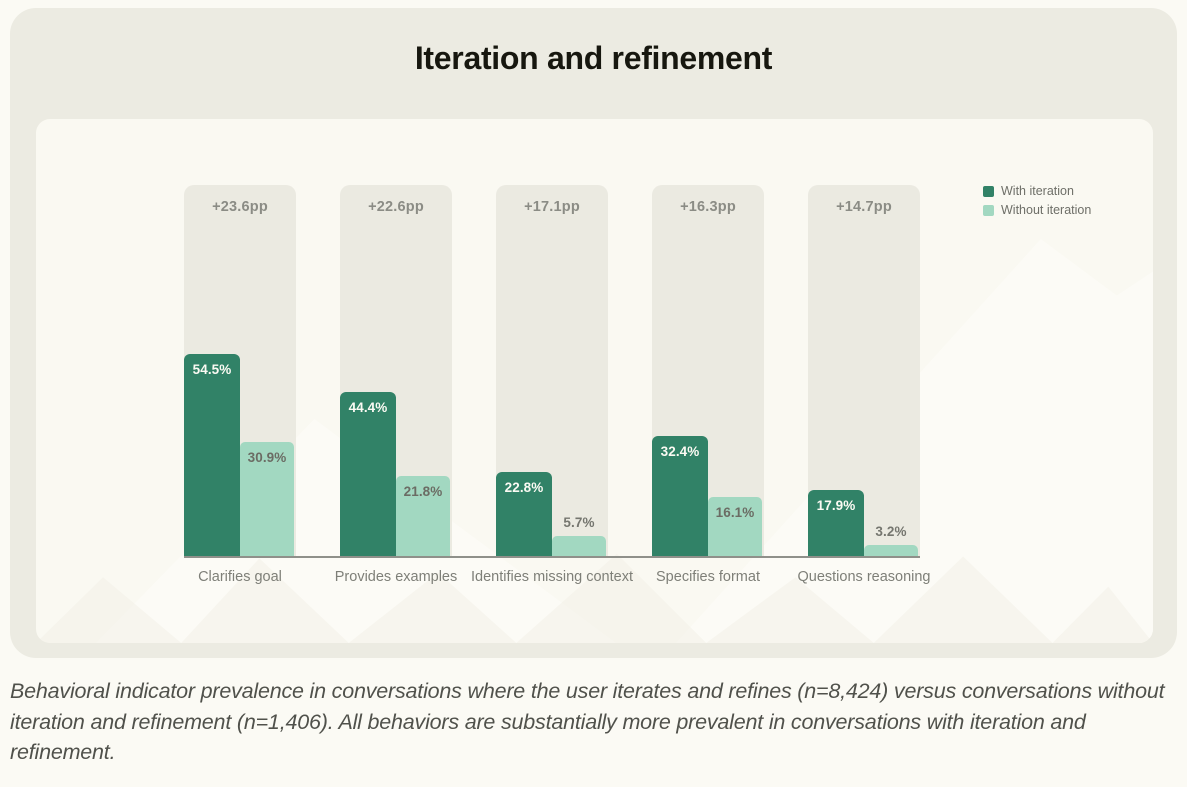  I want to click on difference-label: +22.6pp, so click(396, 207).